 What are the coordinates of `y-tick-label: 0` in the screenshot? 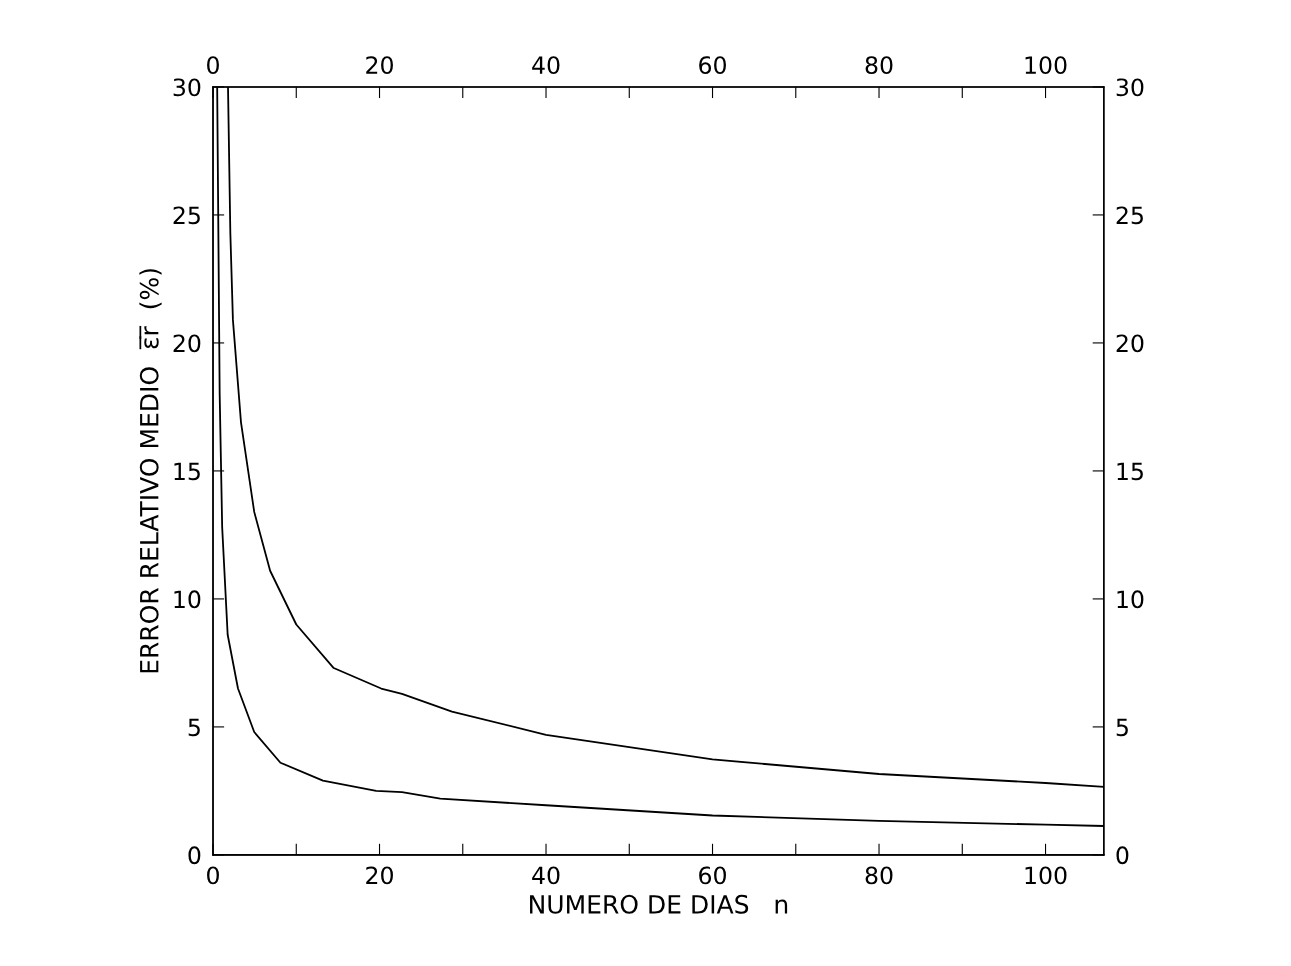 It's located at (194, 855).